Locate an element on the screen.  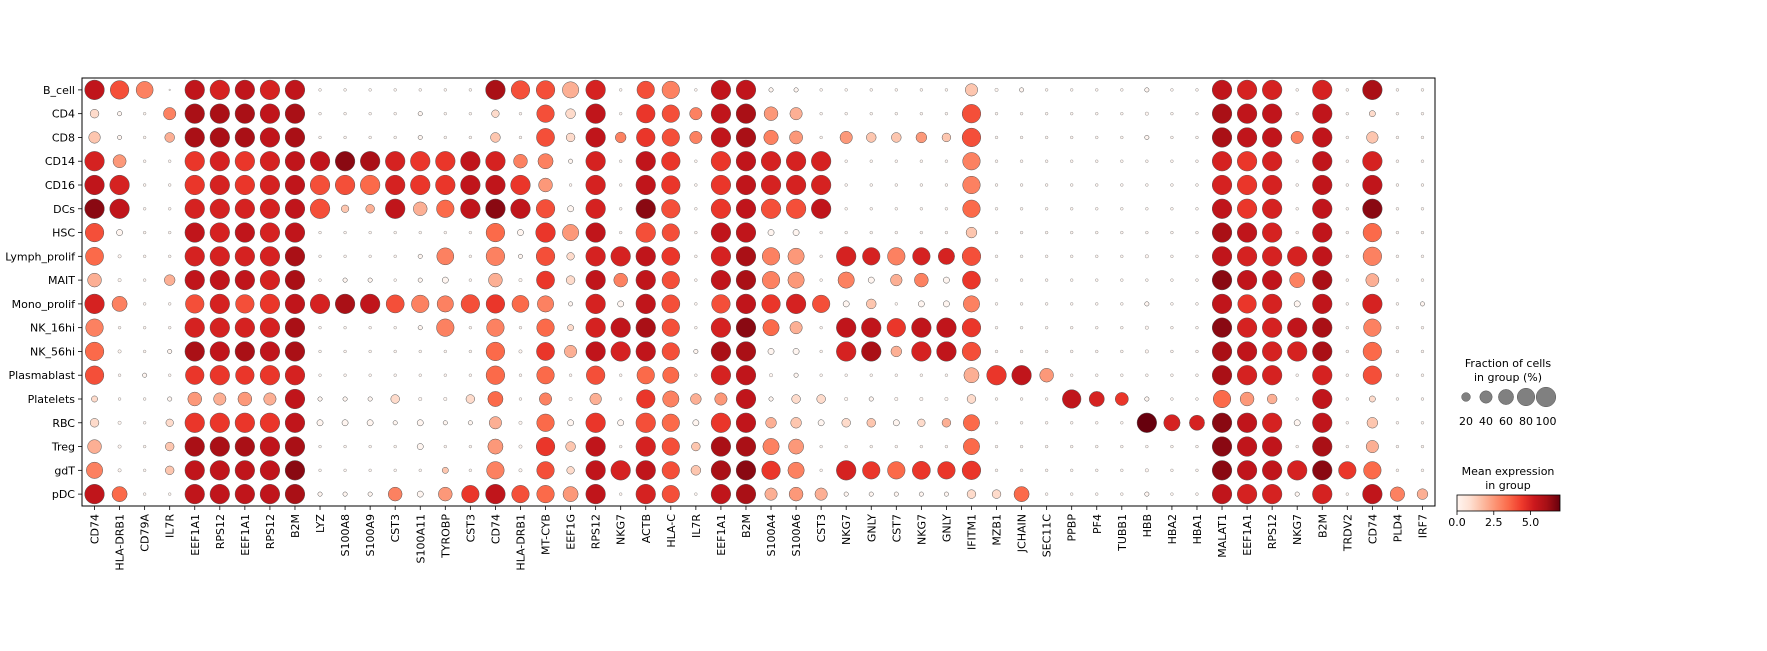
dot-B_cell-SEC11C is located at coordinates (1047, 90).